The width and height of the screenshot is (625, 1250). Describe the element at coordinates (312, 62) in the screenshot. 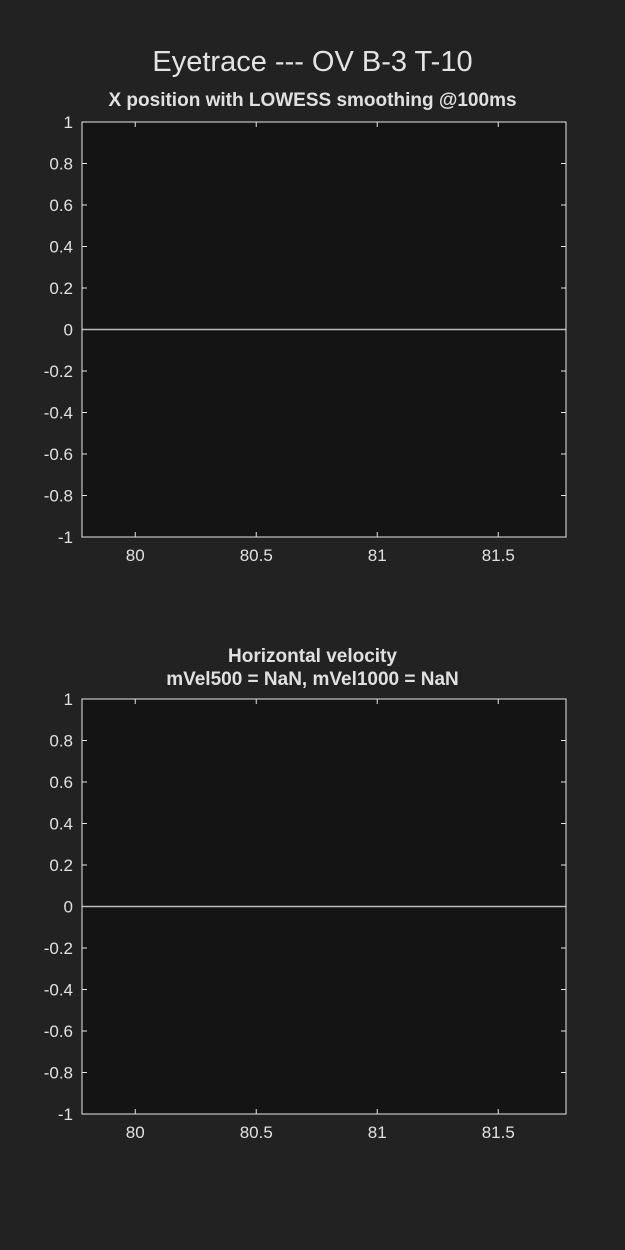

I see `figure-title: Eyetrace --- OV B-3 T-10` at that location.